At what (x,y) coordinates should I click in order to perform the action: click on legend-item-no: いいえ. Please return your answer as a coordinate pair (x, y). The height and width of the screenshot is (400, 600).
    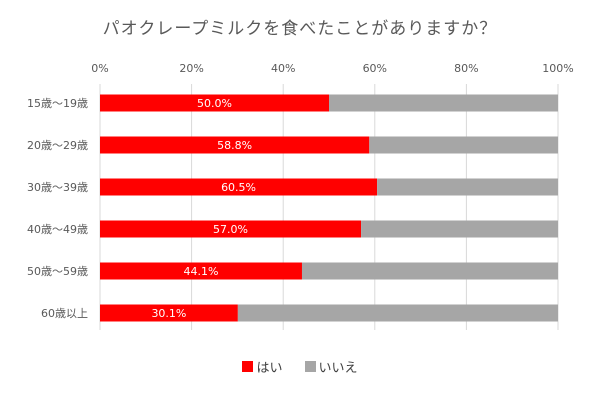
    Looking at the image, I should click on (331, 366).